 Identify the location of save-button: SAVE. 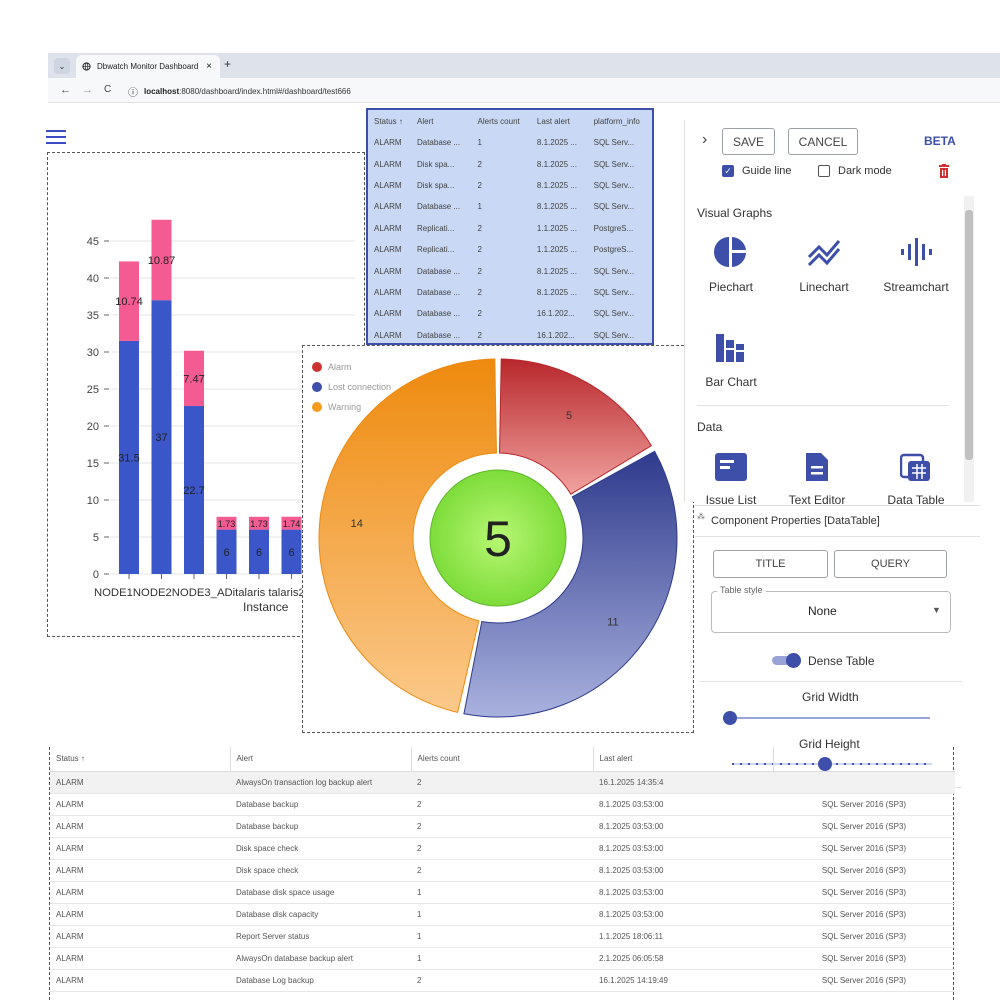
(748, 141).